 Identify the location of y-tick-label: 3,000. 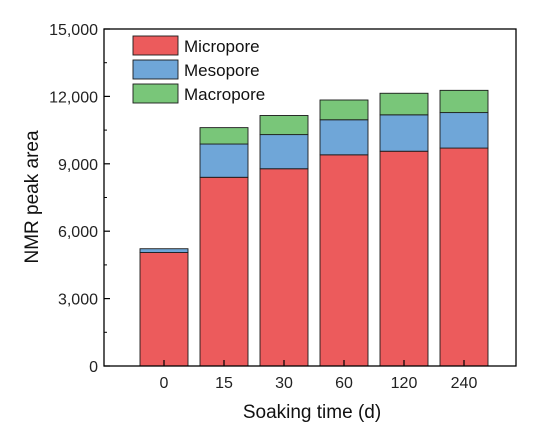
(78, 300).